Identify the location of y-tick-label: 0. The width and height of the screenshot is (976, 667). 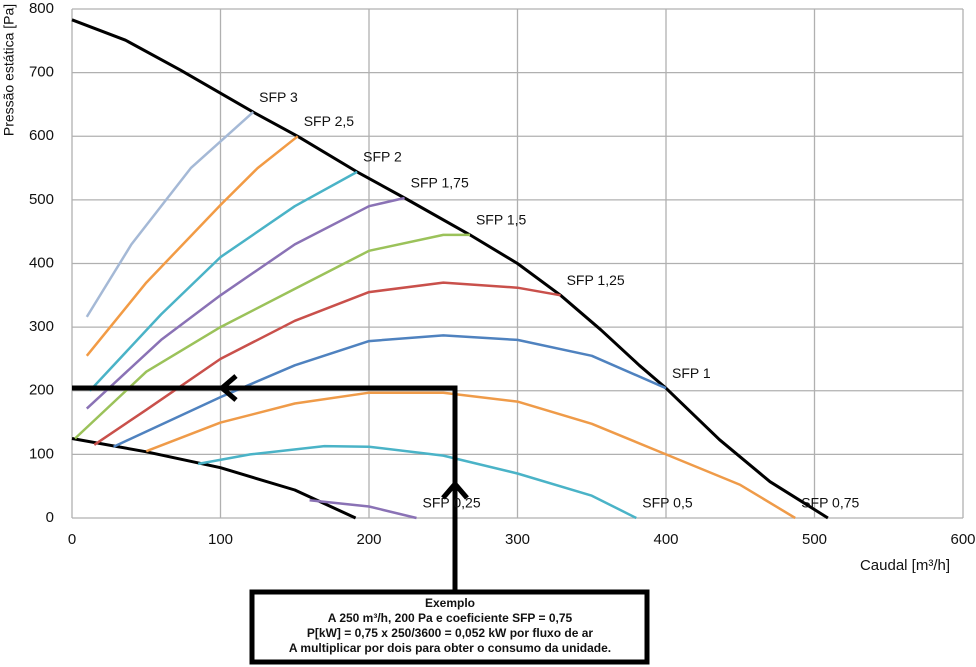
(50, 517).